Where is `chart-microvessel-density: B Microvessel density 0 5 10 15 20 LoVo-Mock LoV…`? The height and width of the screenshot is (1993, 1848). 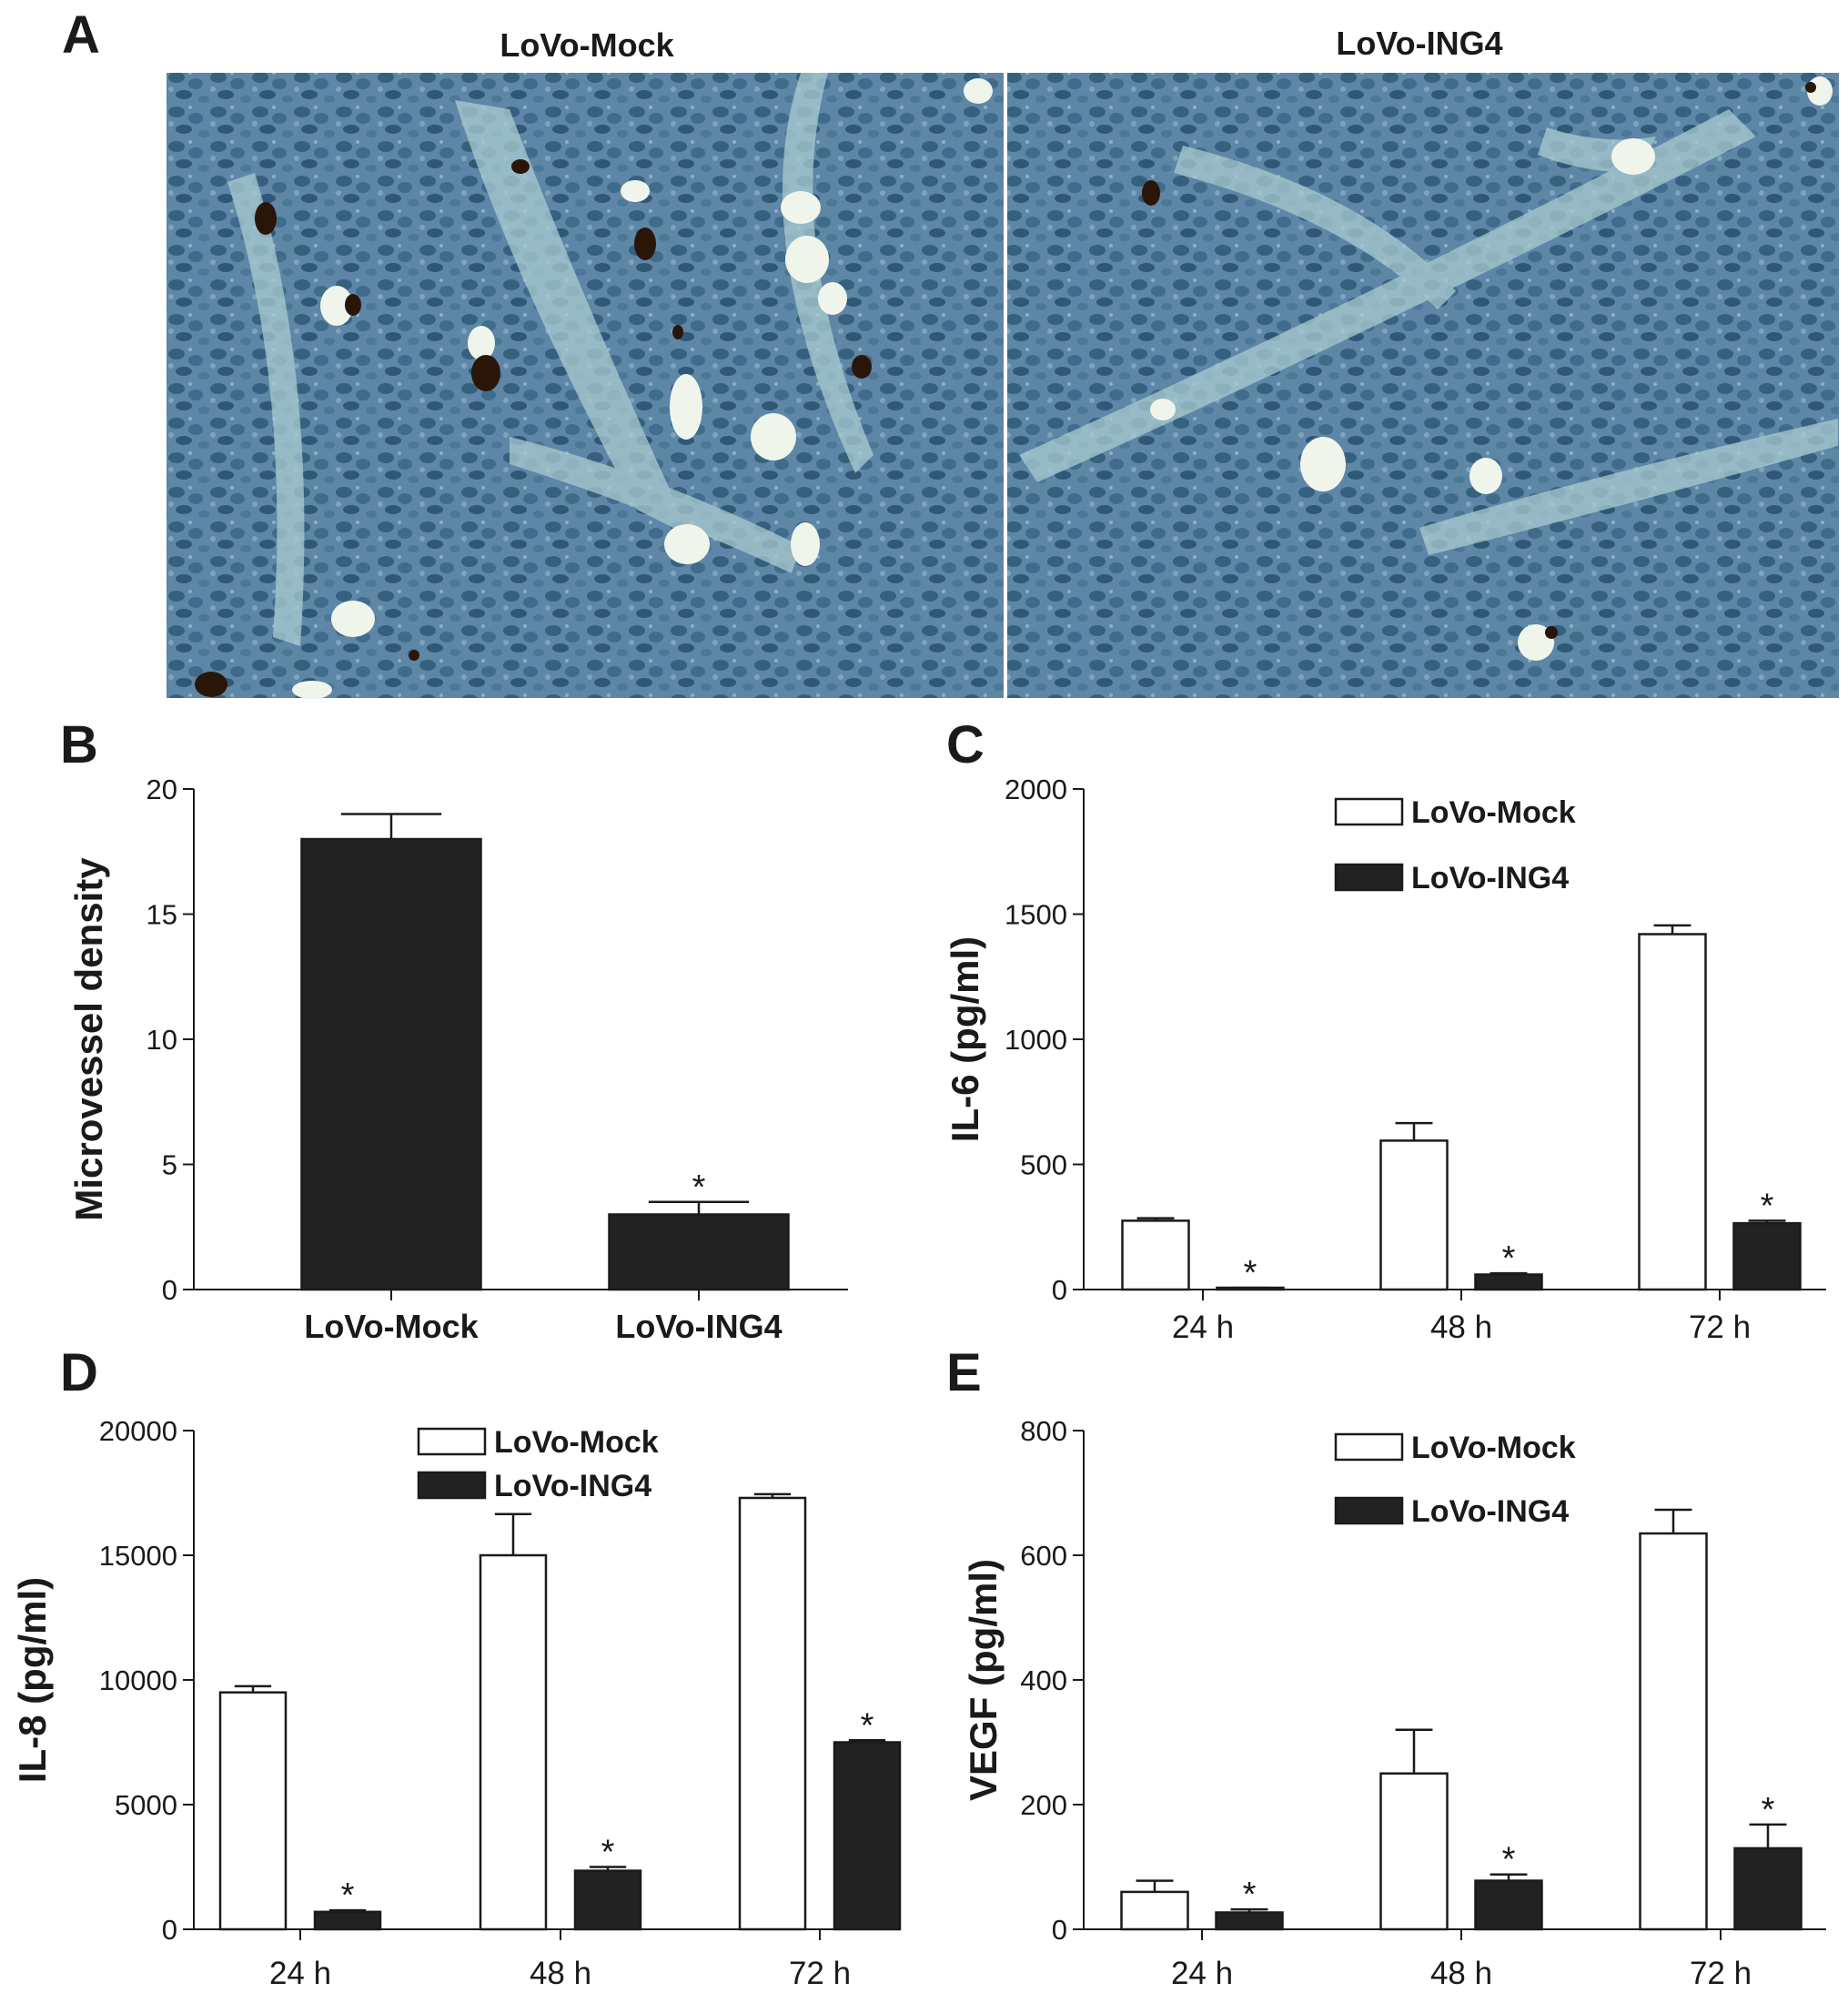
chart-microvessel-density: B Microvessel density 0 5 10 15 20 LoVo-Mock LoV… is located at coordinates (454, 1030).